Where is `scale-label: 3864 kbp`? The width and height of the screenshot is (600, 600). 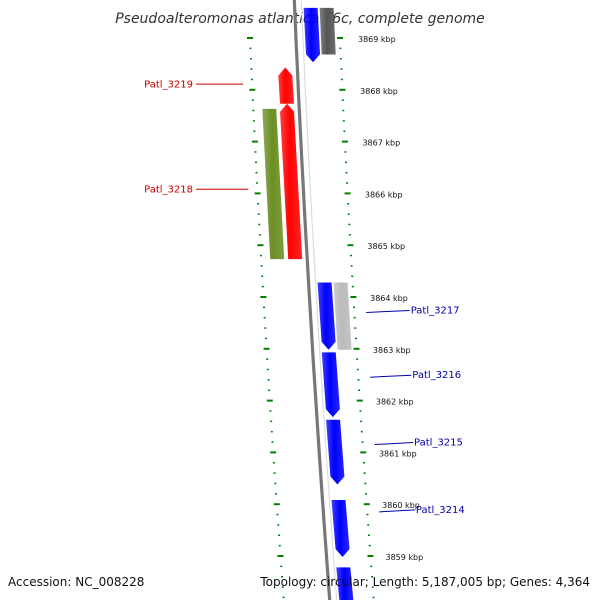 scale-label: 3864 kbp is located at coordinates (389, 298).